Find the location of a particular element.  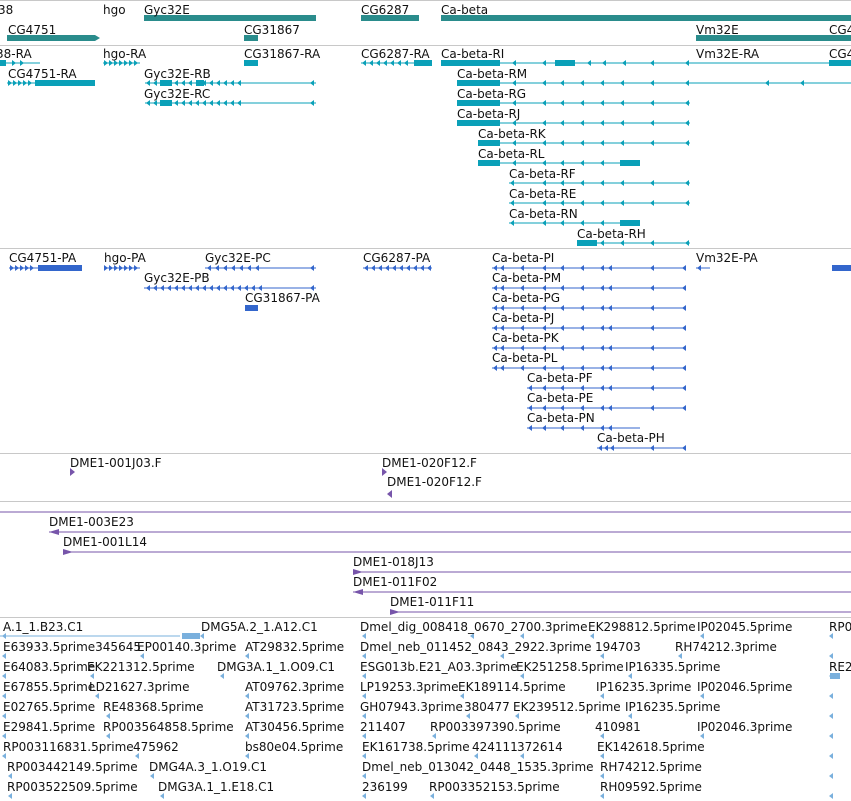

protein-label: CG31867-PA is located at coordinates (282, 298).